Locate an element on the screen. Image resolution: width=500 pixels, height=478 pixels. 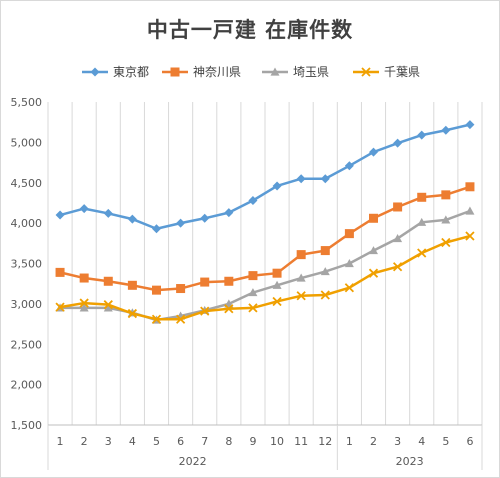
y-tick-label: 1,500 is located at coordinates (27, 425).